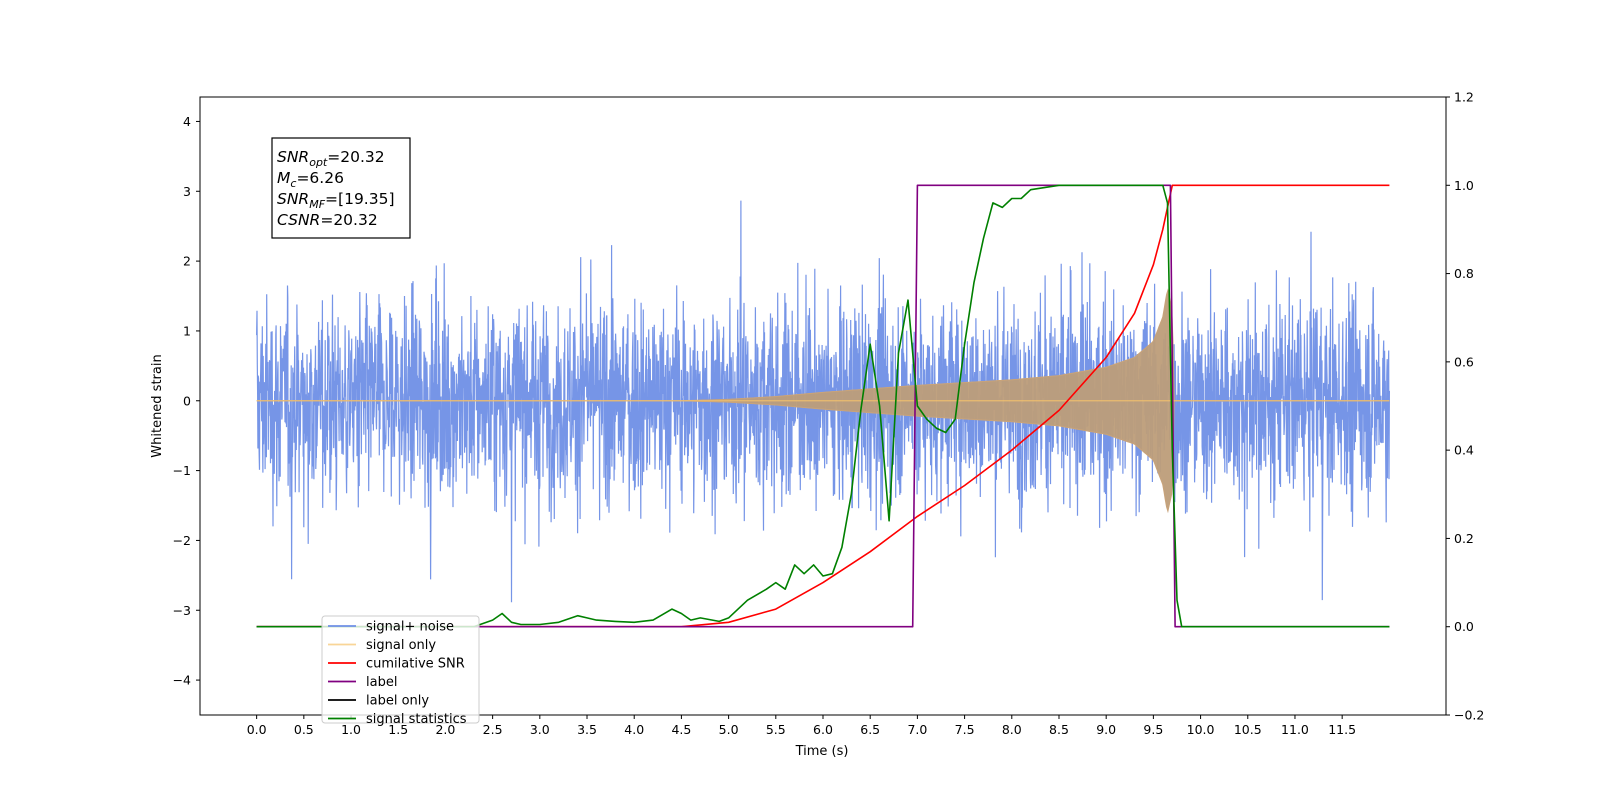 The image size is (1600, 800). I want to click on y-left-tick-label: 4, so click(187, 121).